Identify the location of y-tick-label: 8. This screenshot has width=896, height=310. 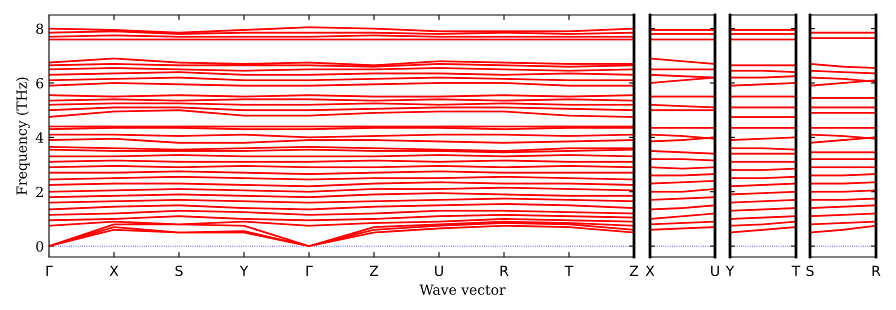
(40, 29).